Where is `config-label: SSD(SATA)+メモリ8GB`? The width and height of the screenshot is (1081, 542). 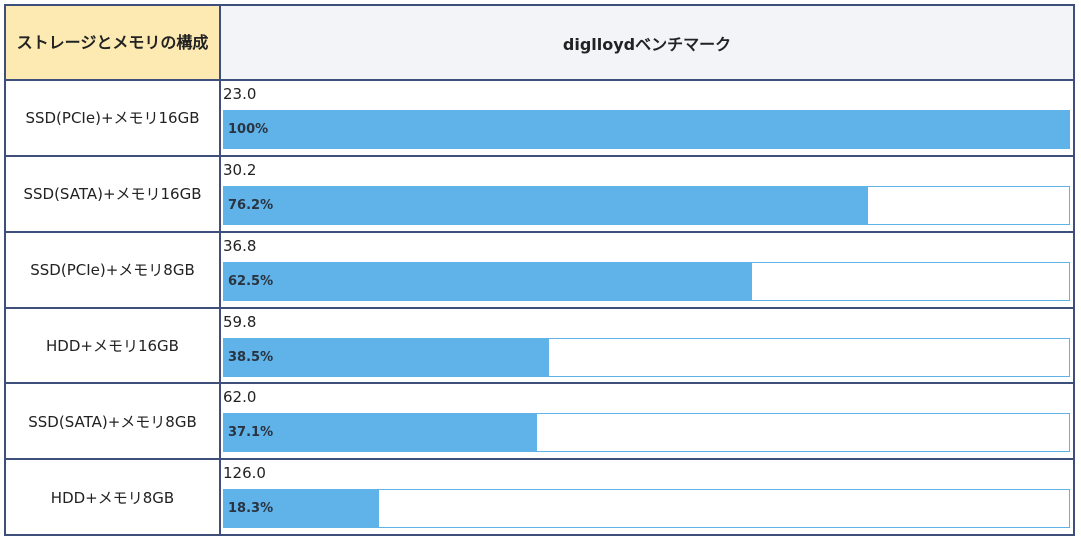
config-label: SSD(SATA)+メモリ8GB is located at coordinates (112, 421).